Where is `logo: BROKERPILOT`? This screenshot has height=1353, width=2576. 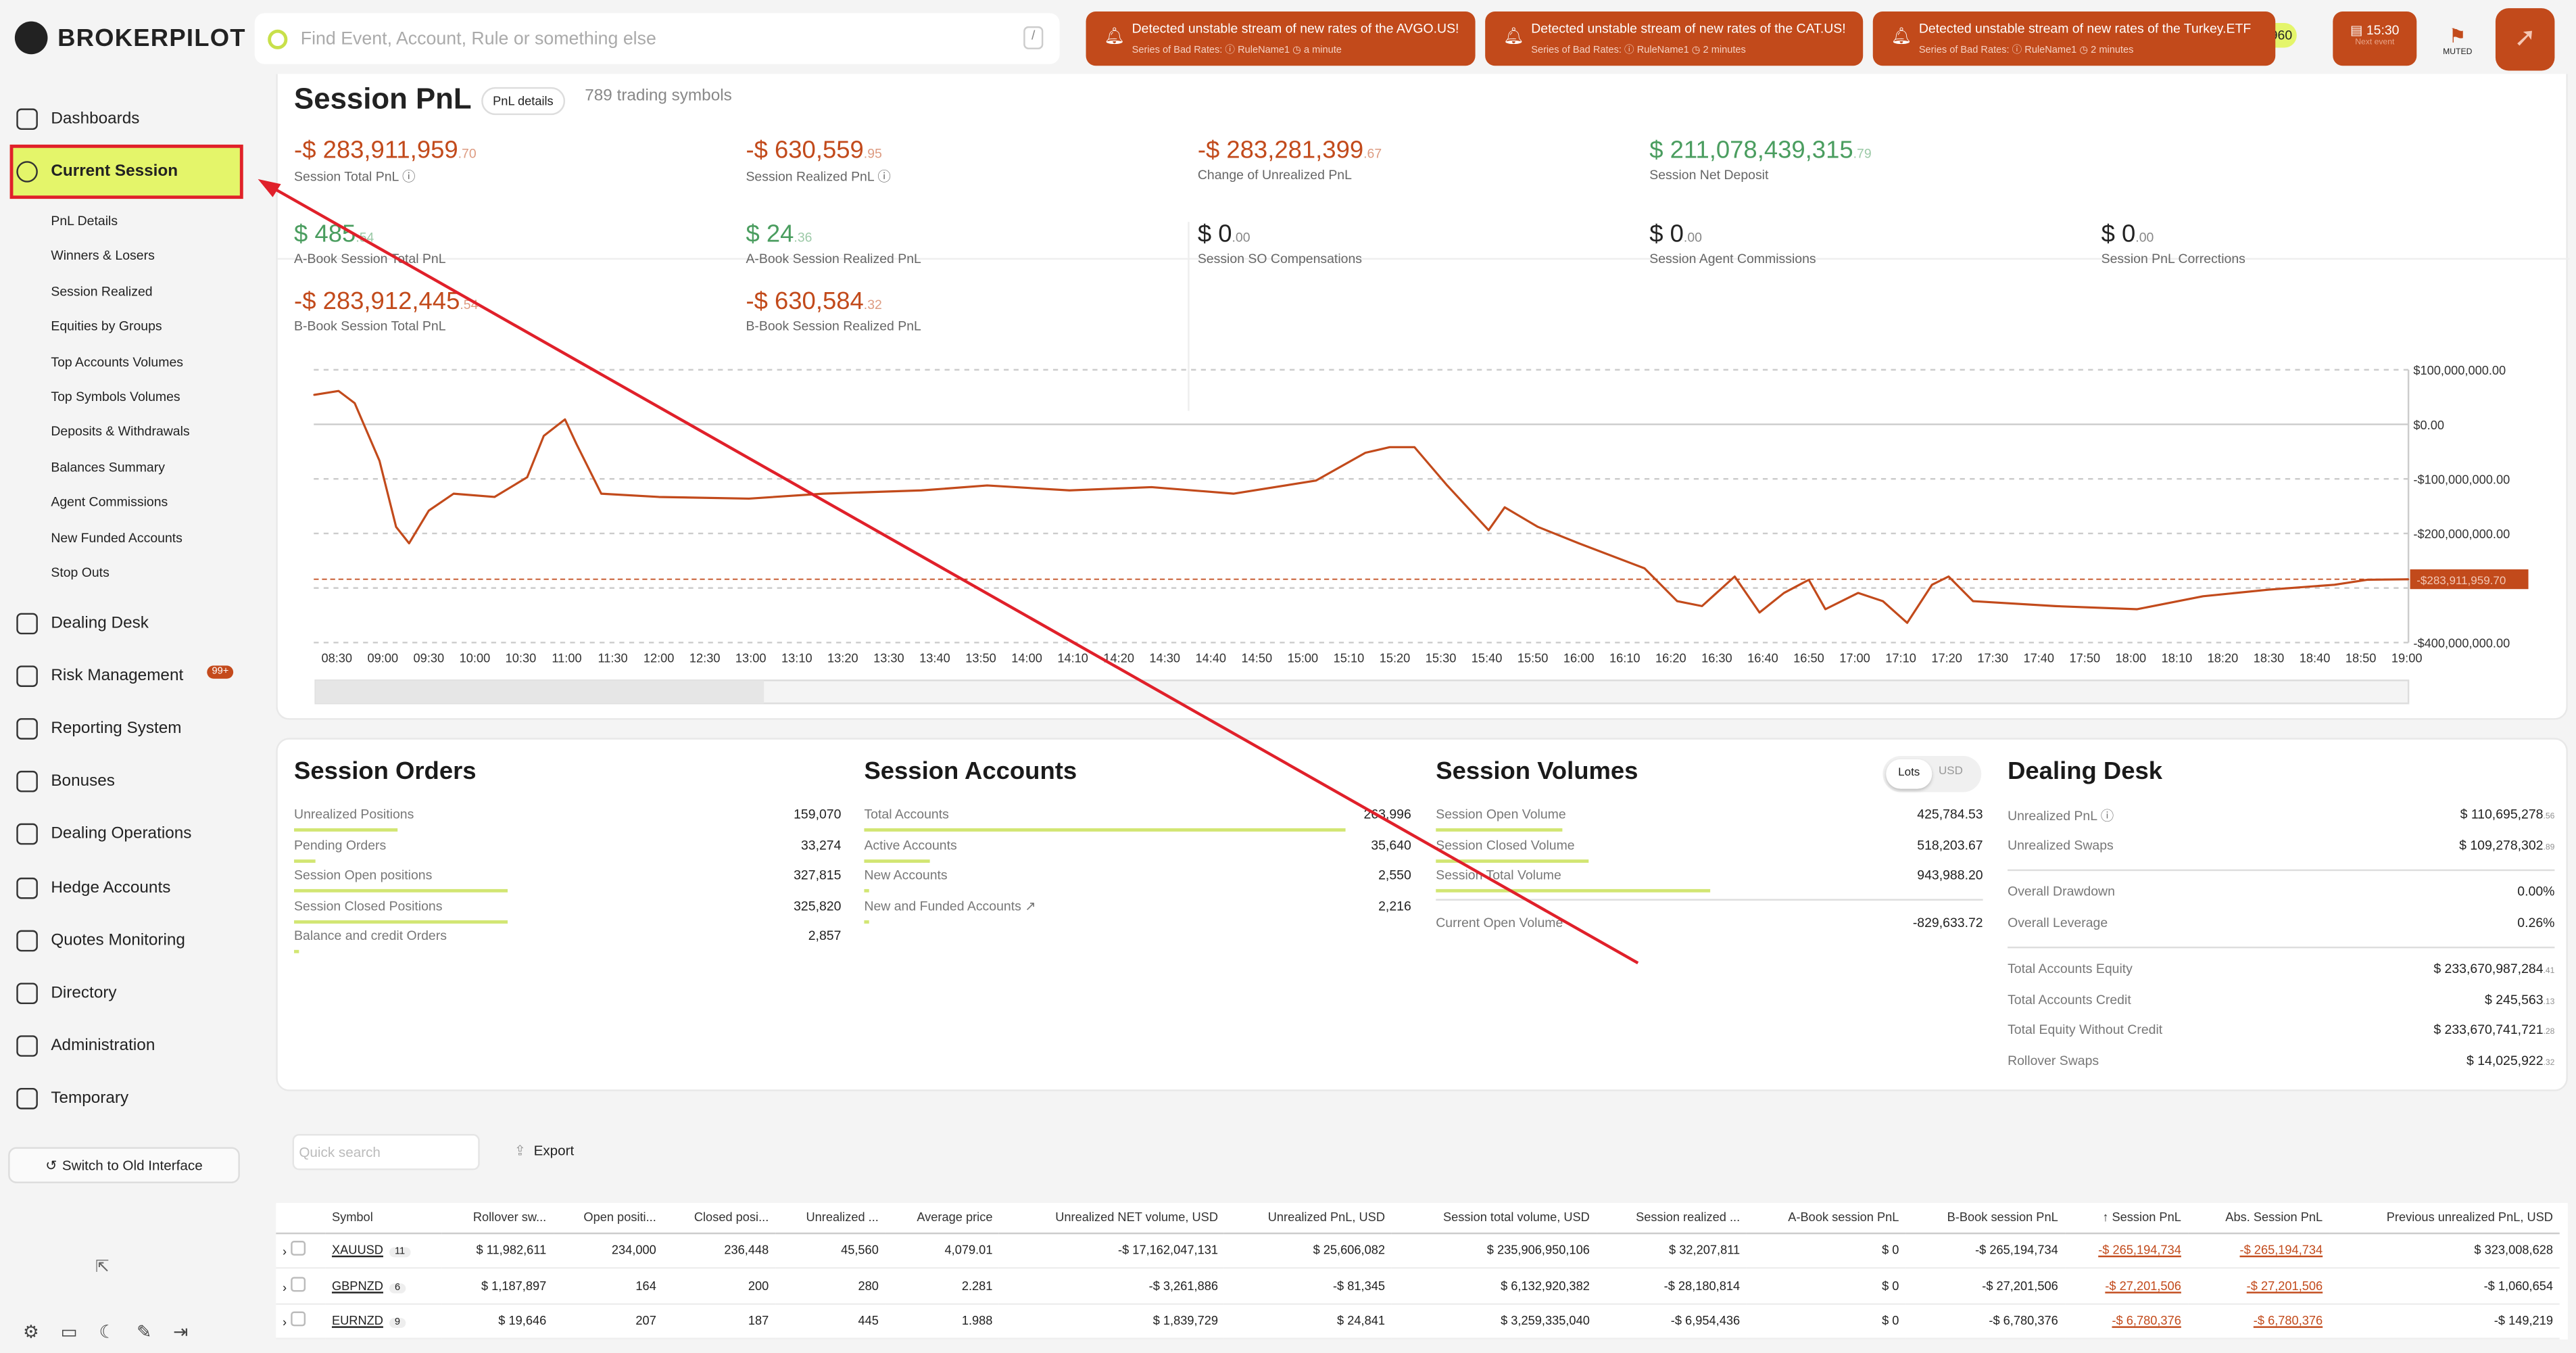 logo: BROKERPILOT is located at coordinates (130, 38).